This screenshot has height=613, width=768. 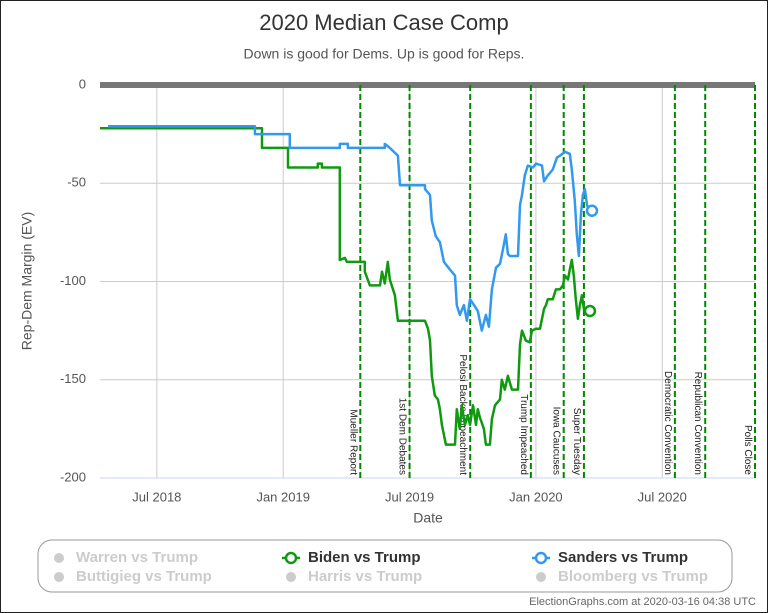 What do you see at coordinates (73, 378) in the screenshot?
I see `y-tick-label: -150` at bounding box center [73, 378].